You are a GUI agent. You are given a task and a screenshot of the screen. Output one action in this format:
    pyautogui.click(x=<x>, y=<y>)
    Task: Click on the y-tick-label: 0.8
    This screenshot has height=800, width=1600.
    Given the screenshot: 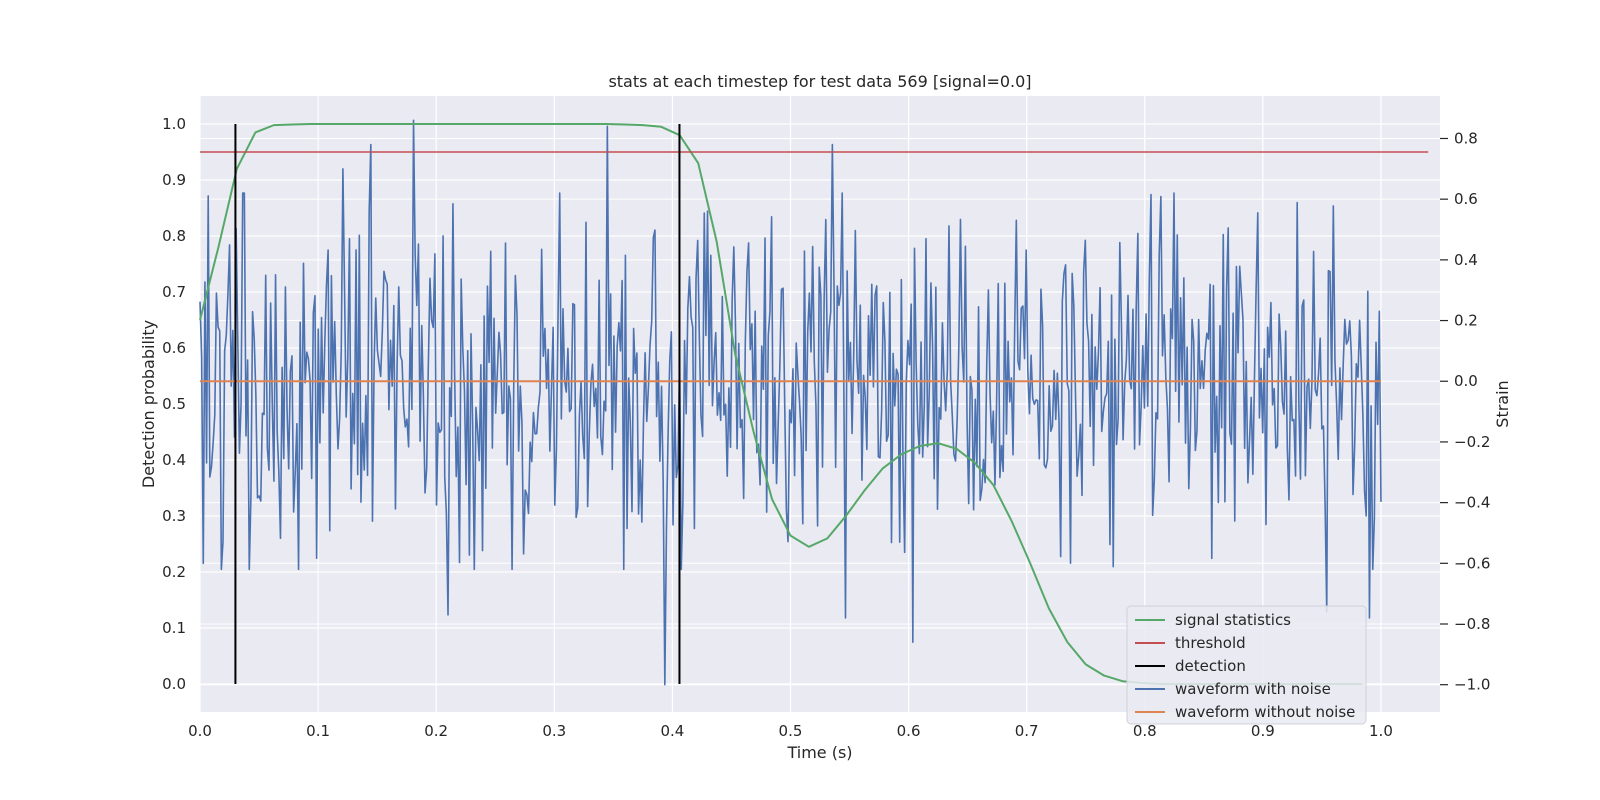 What is the action you would take?
    pyautogui.click(x=174, y=236)
    